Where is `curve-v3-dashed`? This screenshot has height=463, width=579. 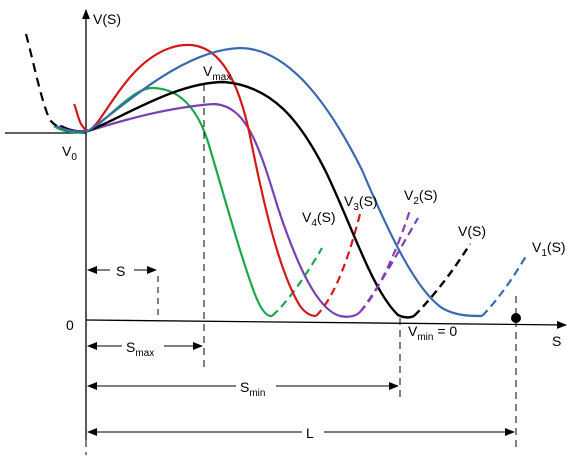
curve-v3-dashed is located at coordinates (338, 265).